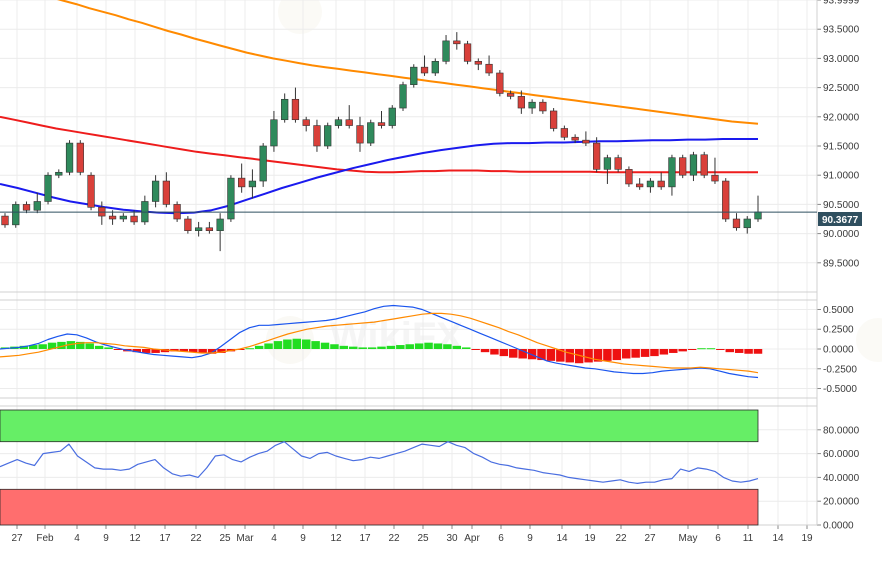 This screenshot has height=563, width=882. What do you see at coordinates (472, 538) in the screenshot?
I see `x-tick-label: Apr` at bounding box center [472, 538].